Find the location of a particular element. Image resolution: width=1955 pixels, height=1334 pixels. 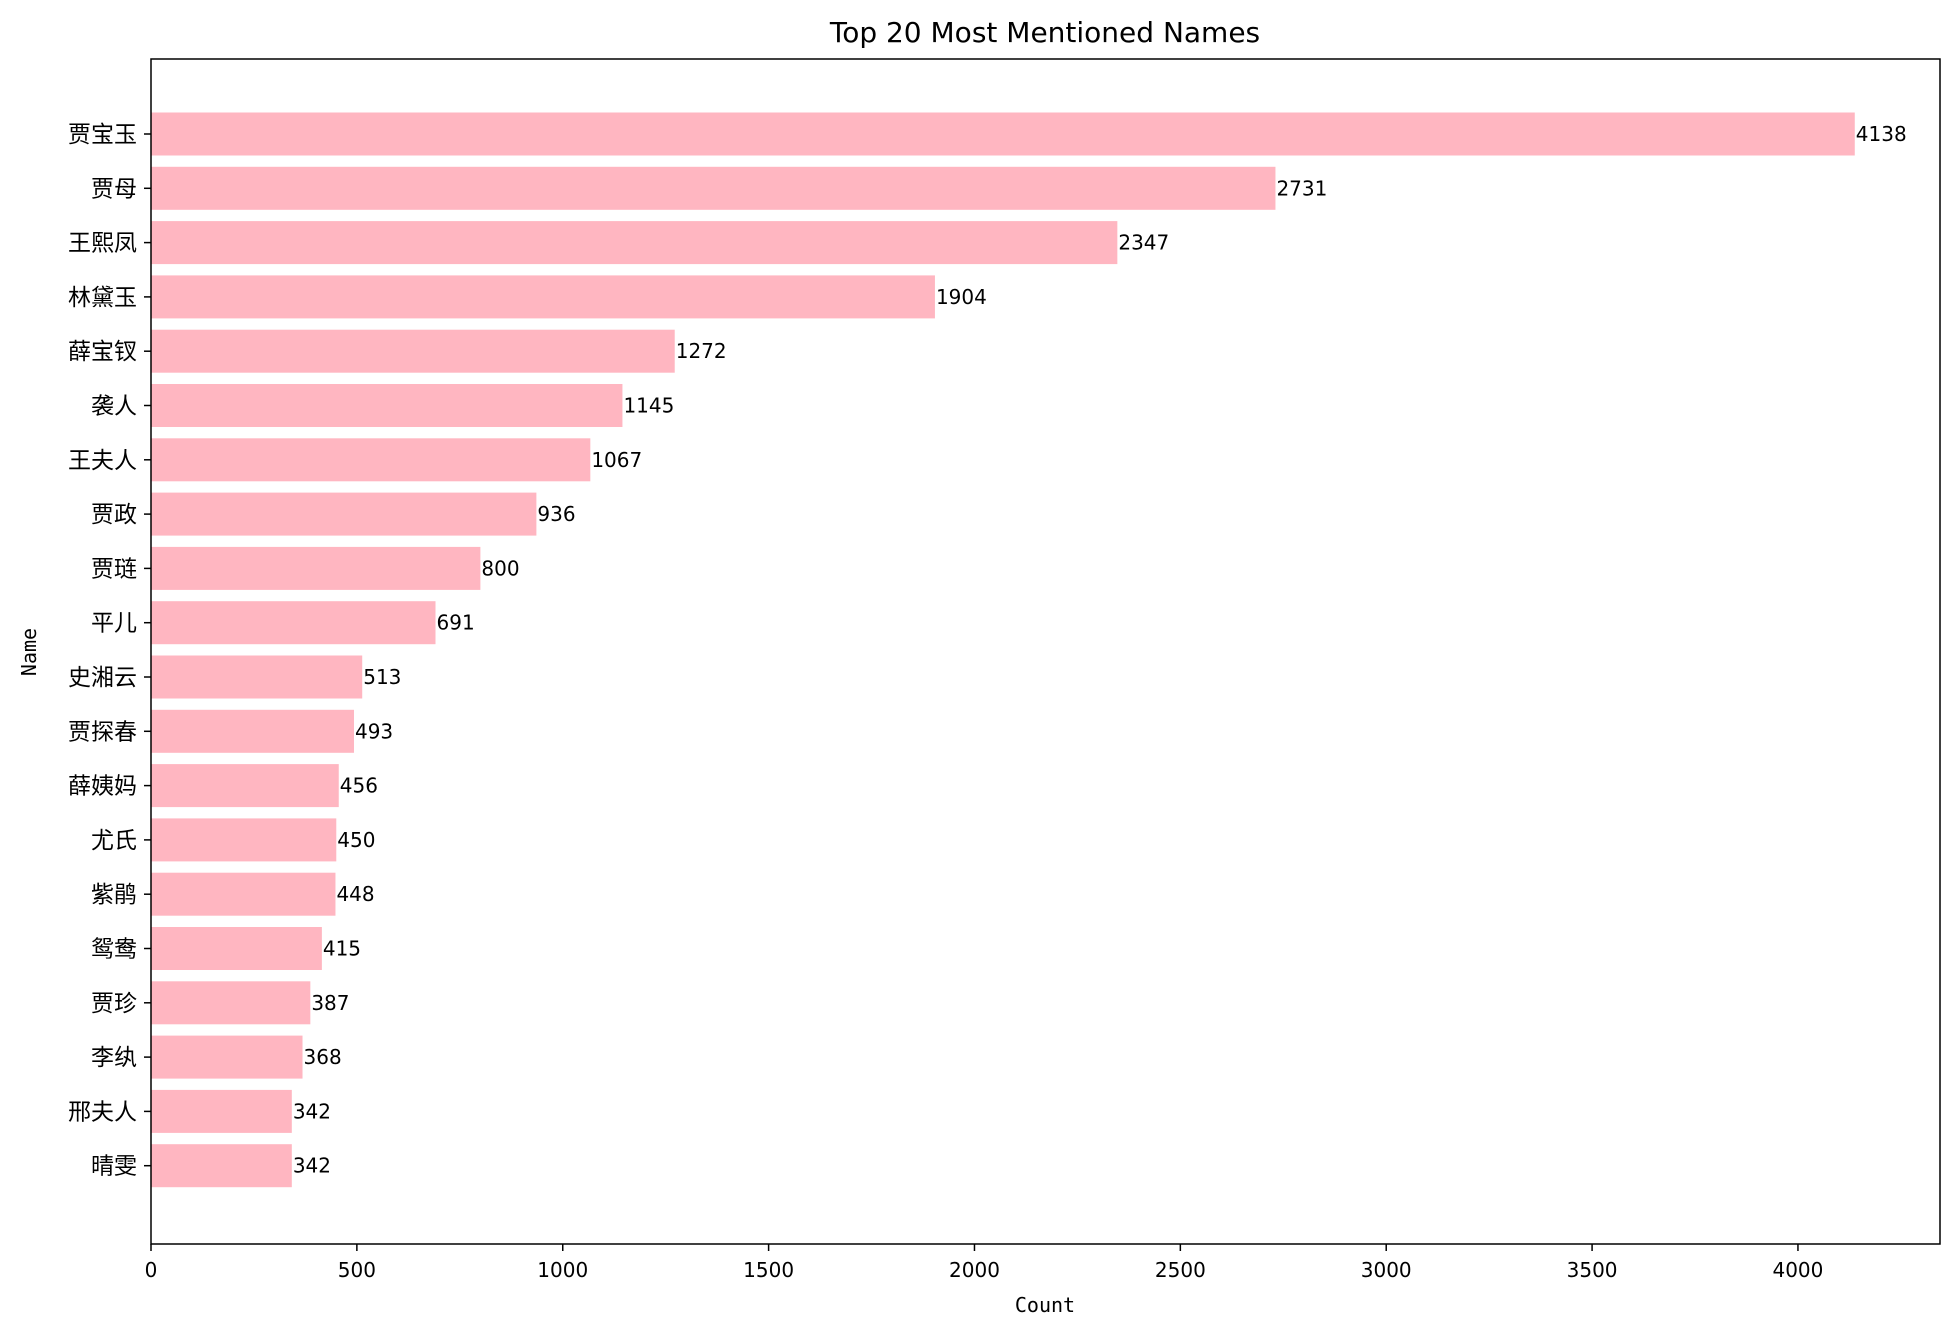

y-tick-label: 贾琏 is located at coordinates (114, 569).